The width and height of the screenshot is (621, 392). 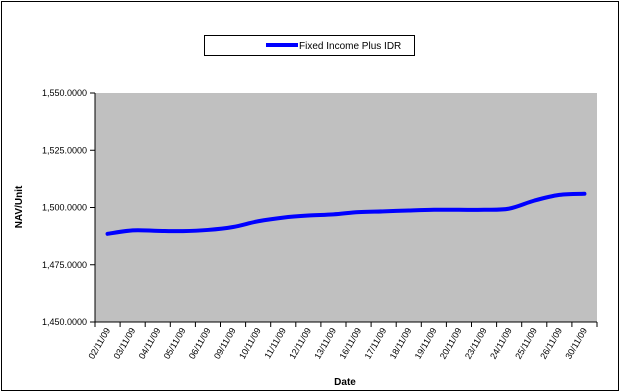 I want to click on y-tick-label: 1,500.0000, so click(x=64, y=208).